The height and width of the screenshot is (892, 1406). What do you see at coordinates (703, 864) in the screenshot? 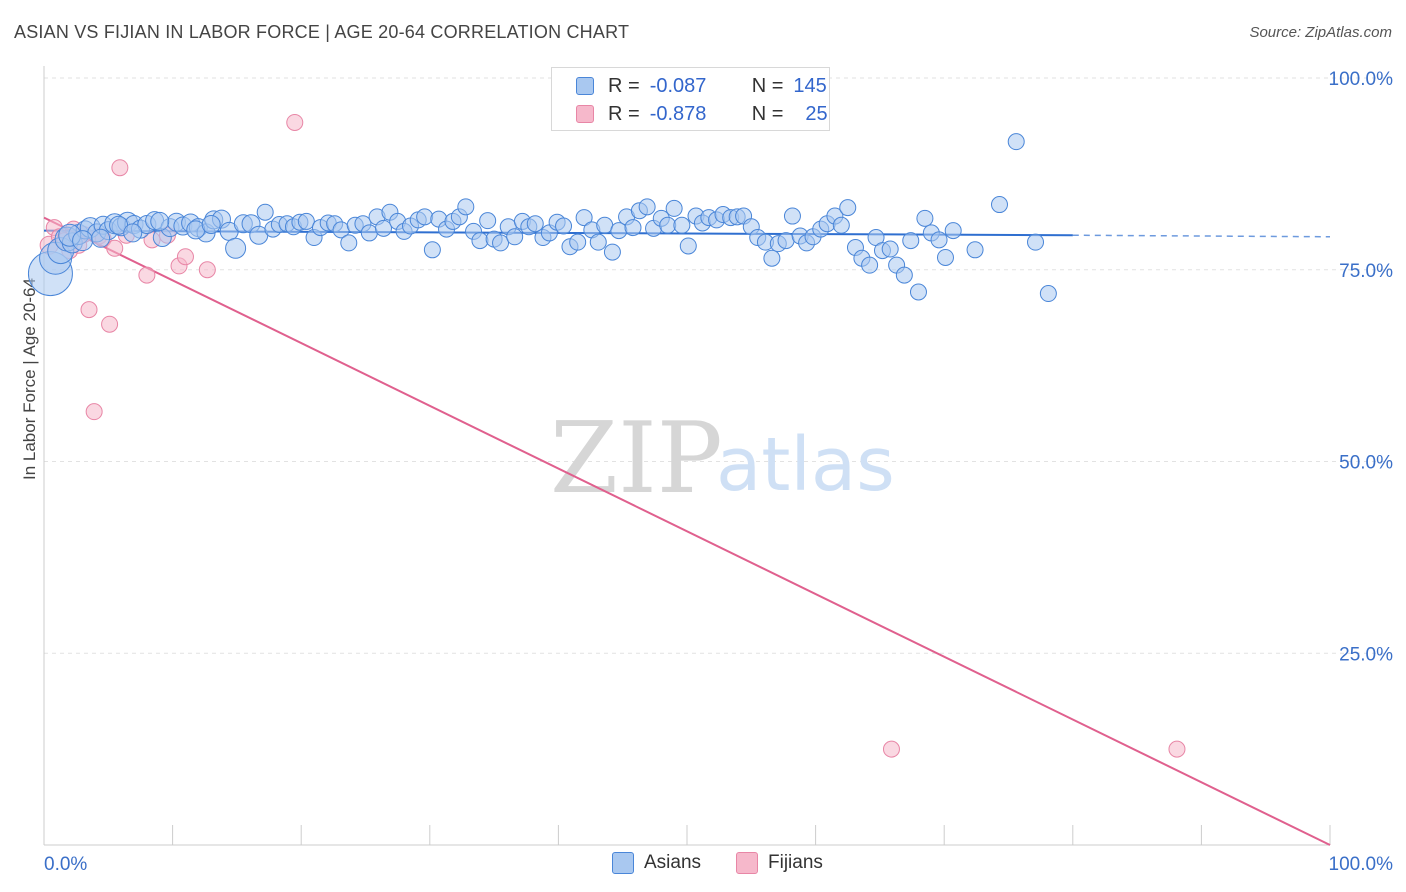
I see `series-legend: Asians Fijians` at bounding box center [703, 864].